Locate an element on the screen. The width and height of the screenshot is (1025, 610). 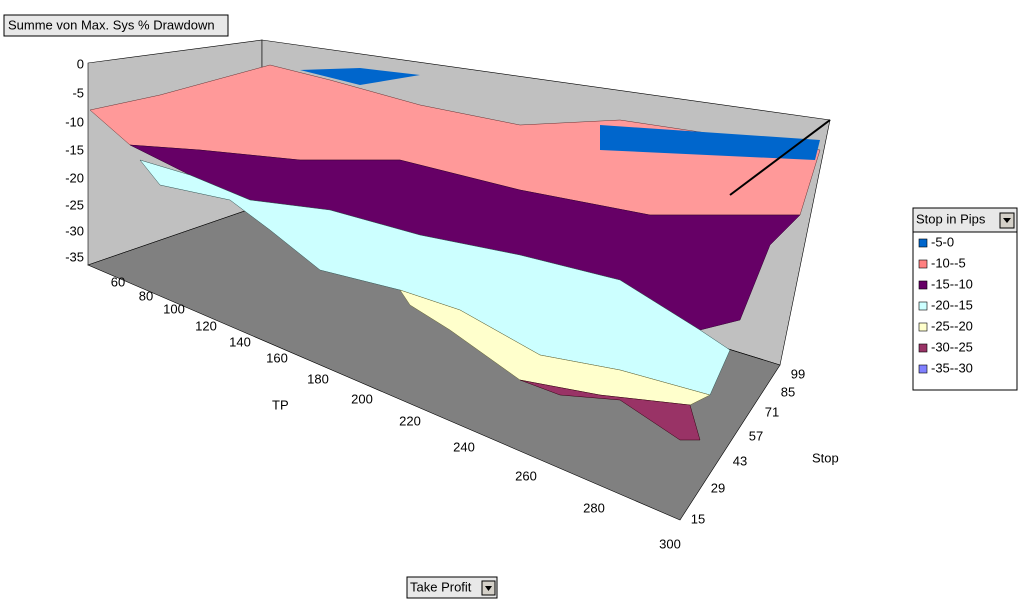
legend-label: -25--20 is located at coordinates (952, 325).